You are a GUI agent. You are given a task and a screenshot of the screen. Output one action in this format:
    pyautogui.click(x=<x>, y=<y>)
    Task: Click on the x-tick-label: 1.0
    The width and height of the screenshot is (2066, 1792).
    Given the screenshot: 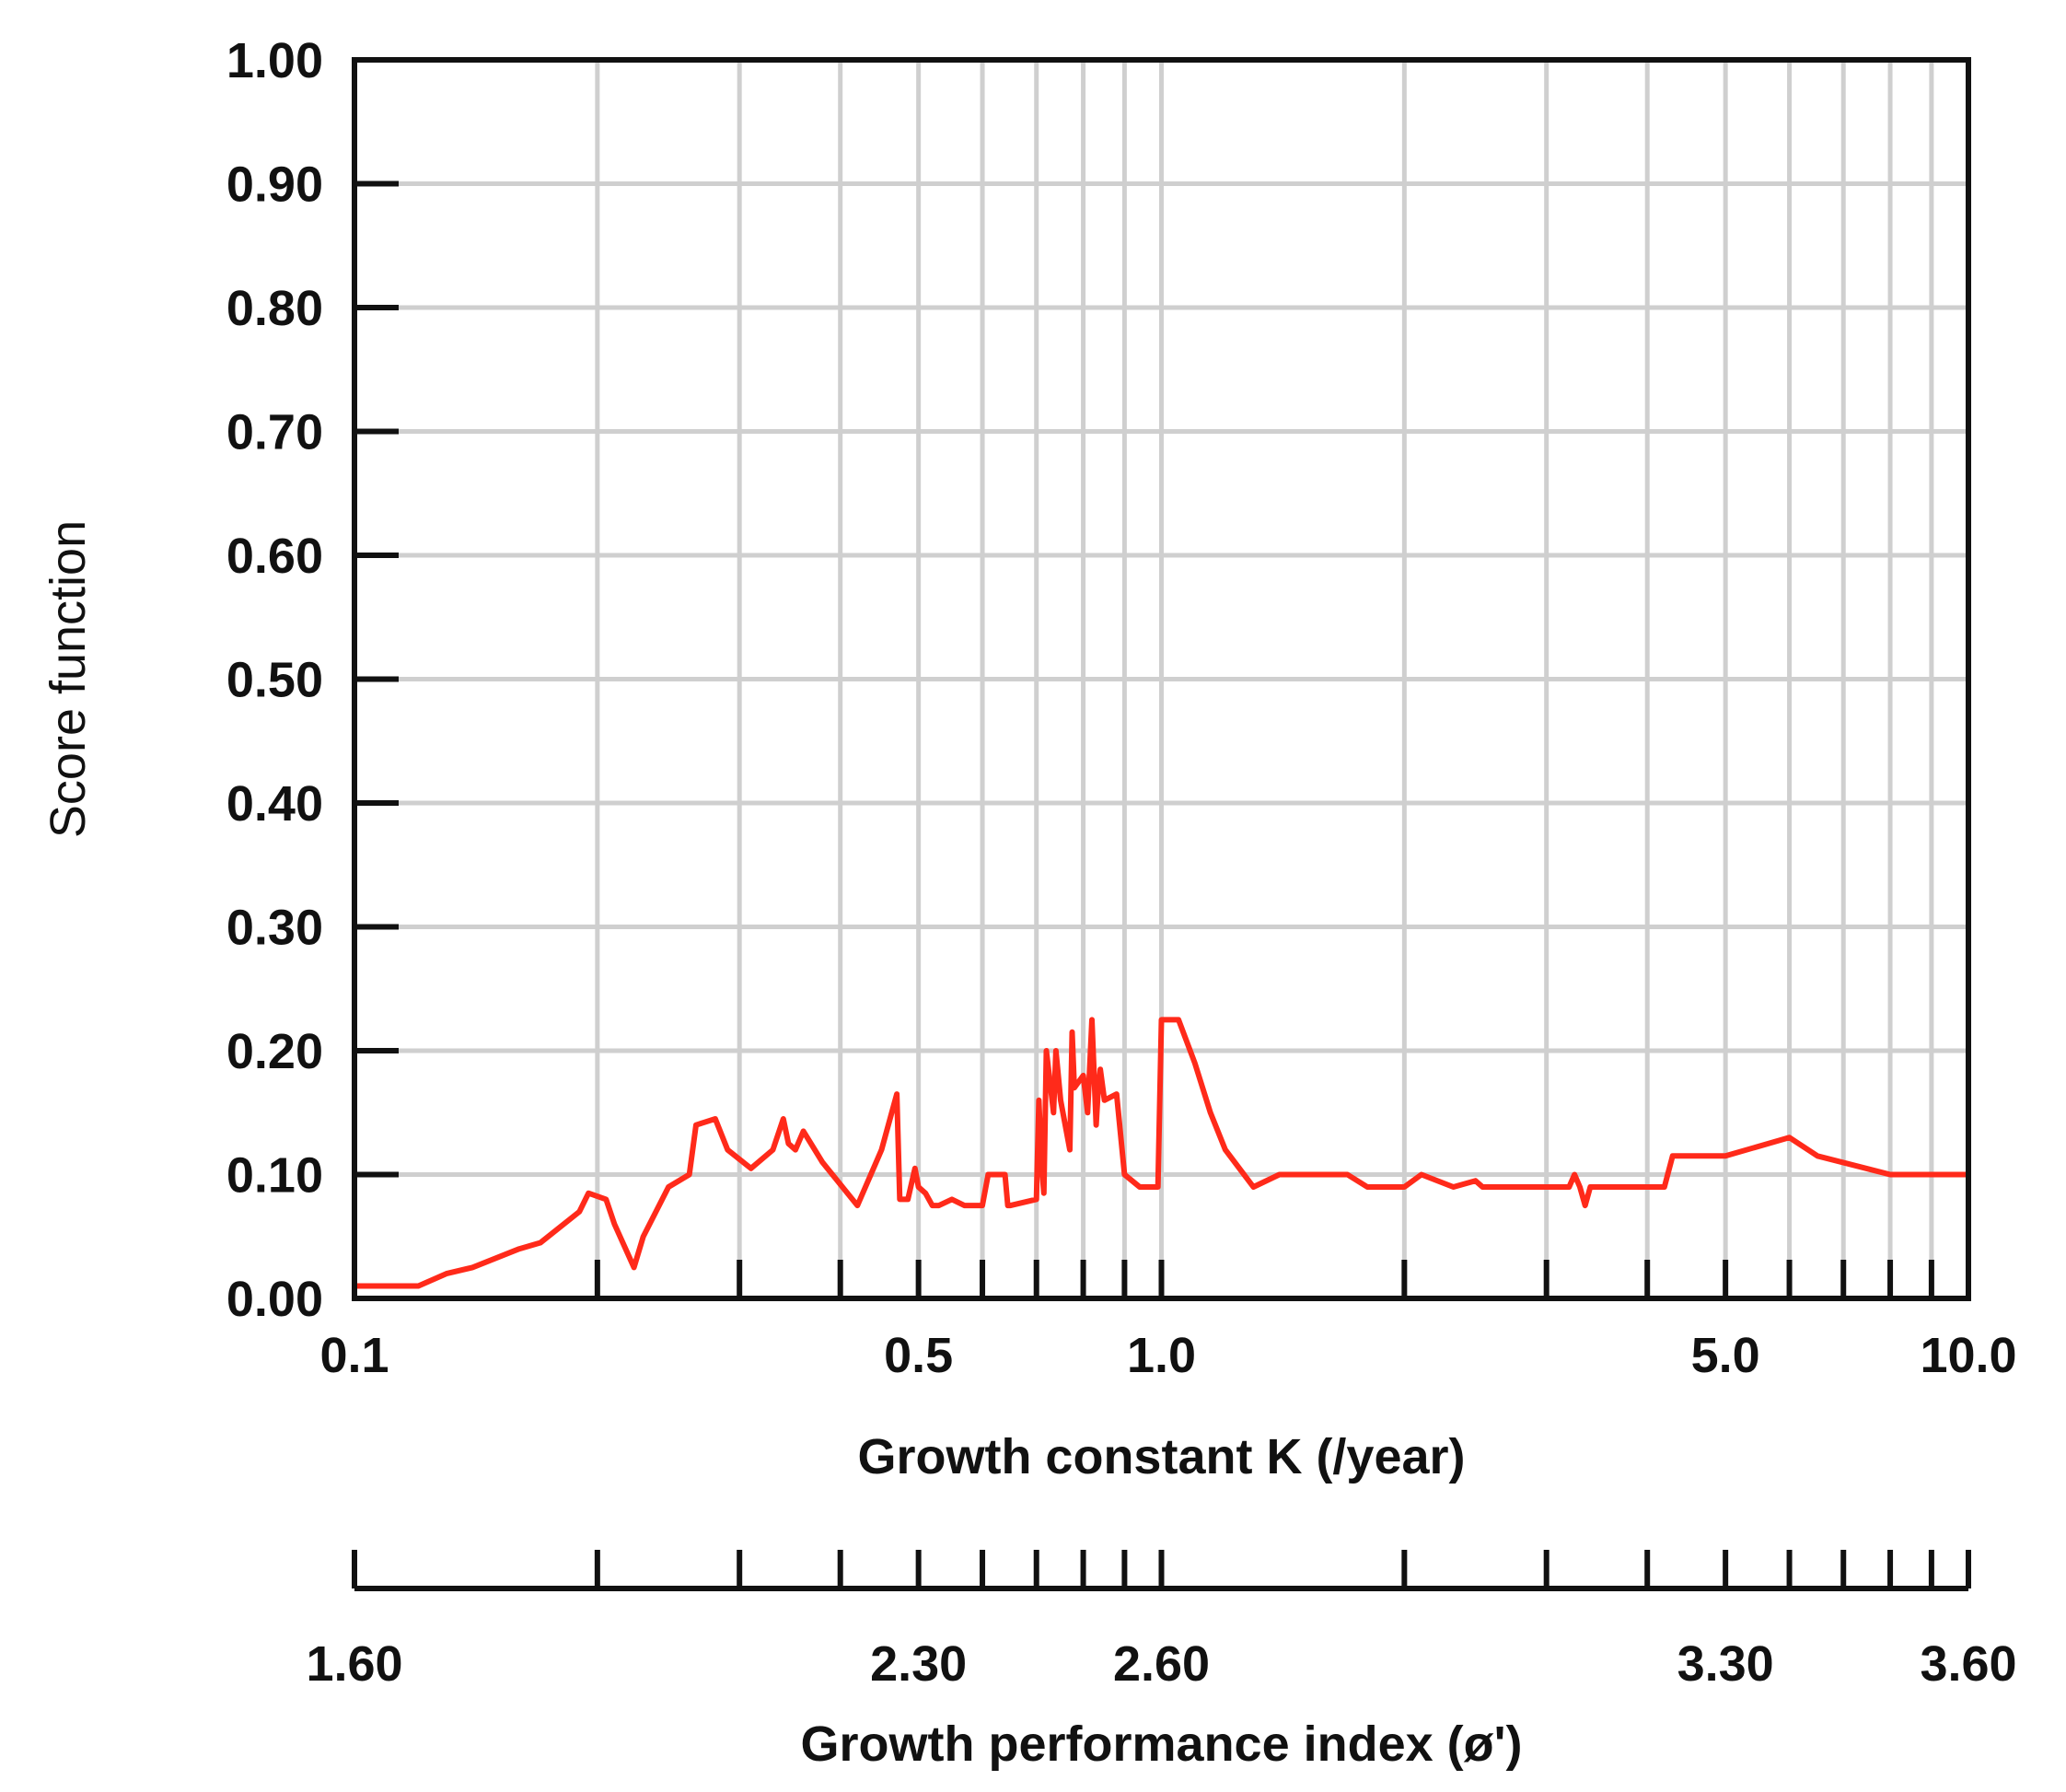 What is the action you would take?
    pyautogui.click(x=1161, y=1355)
    